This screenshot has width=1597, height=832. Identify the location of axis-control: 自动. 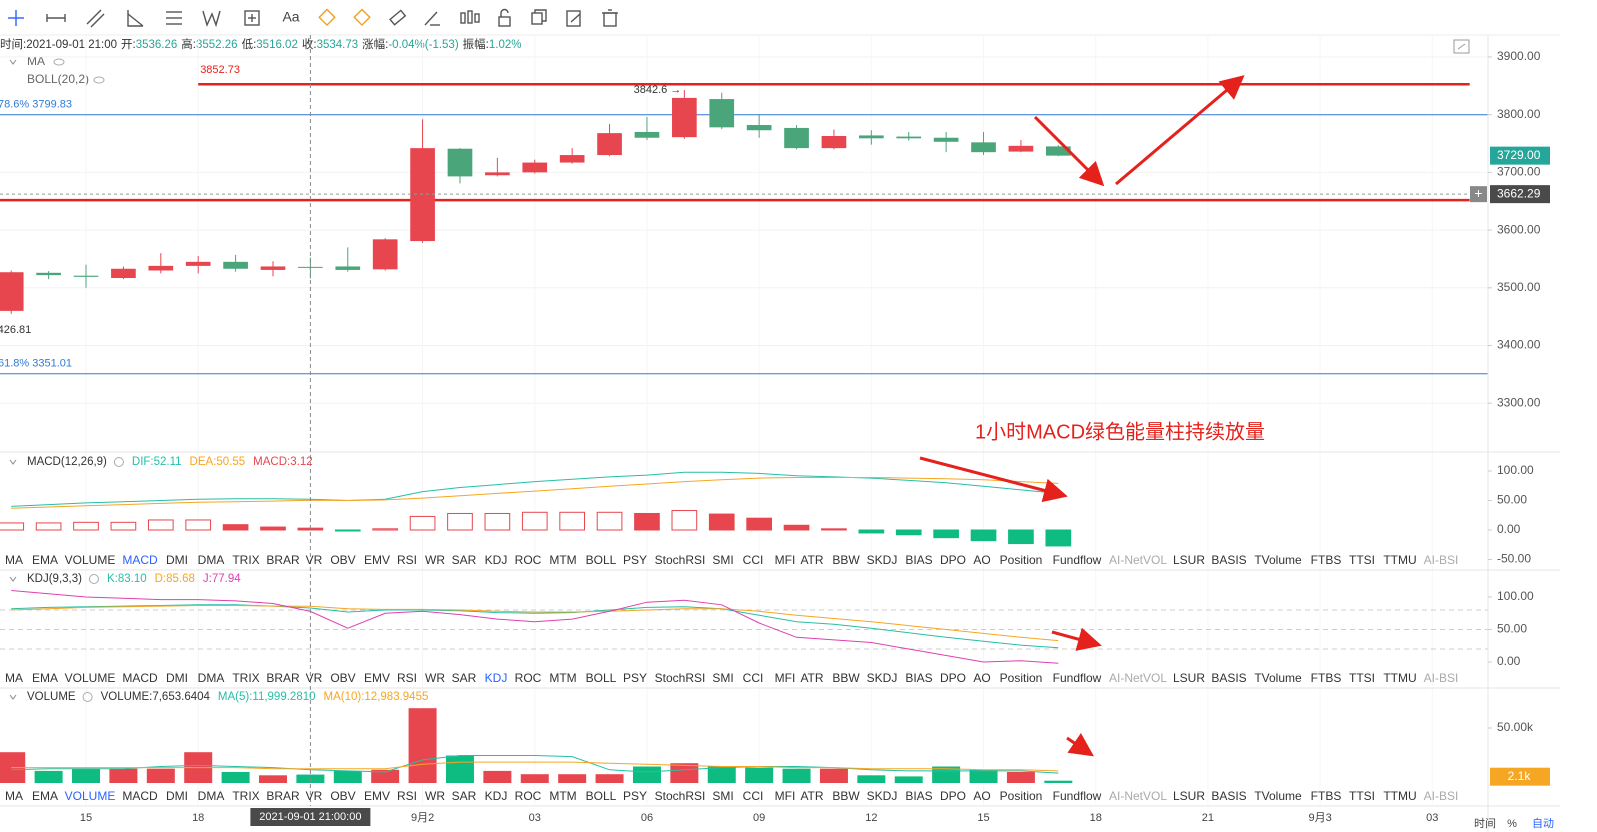
(1543, 823).